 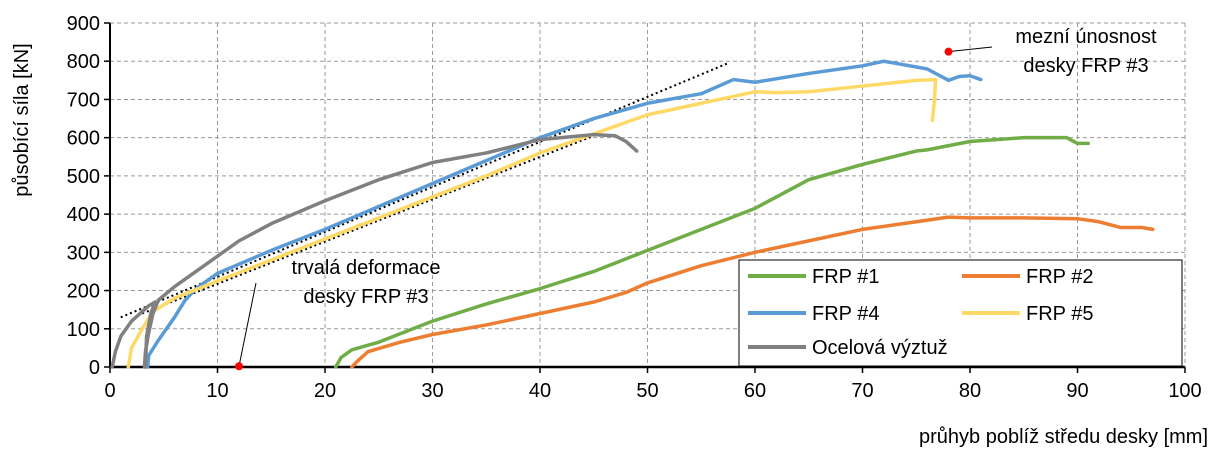 I want to click on x-tick-label: 50, so click(x=647, y=391).